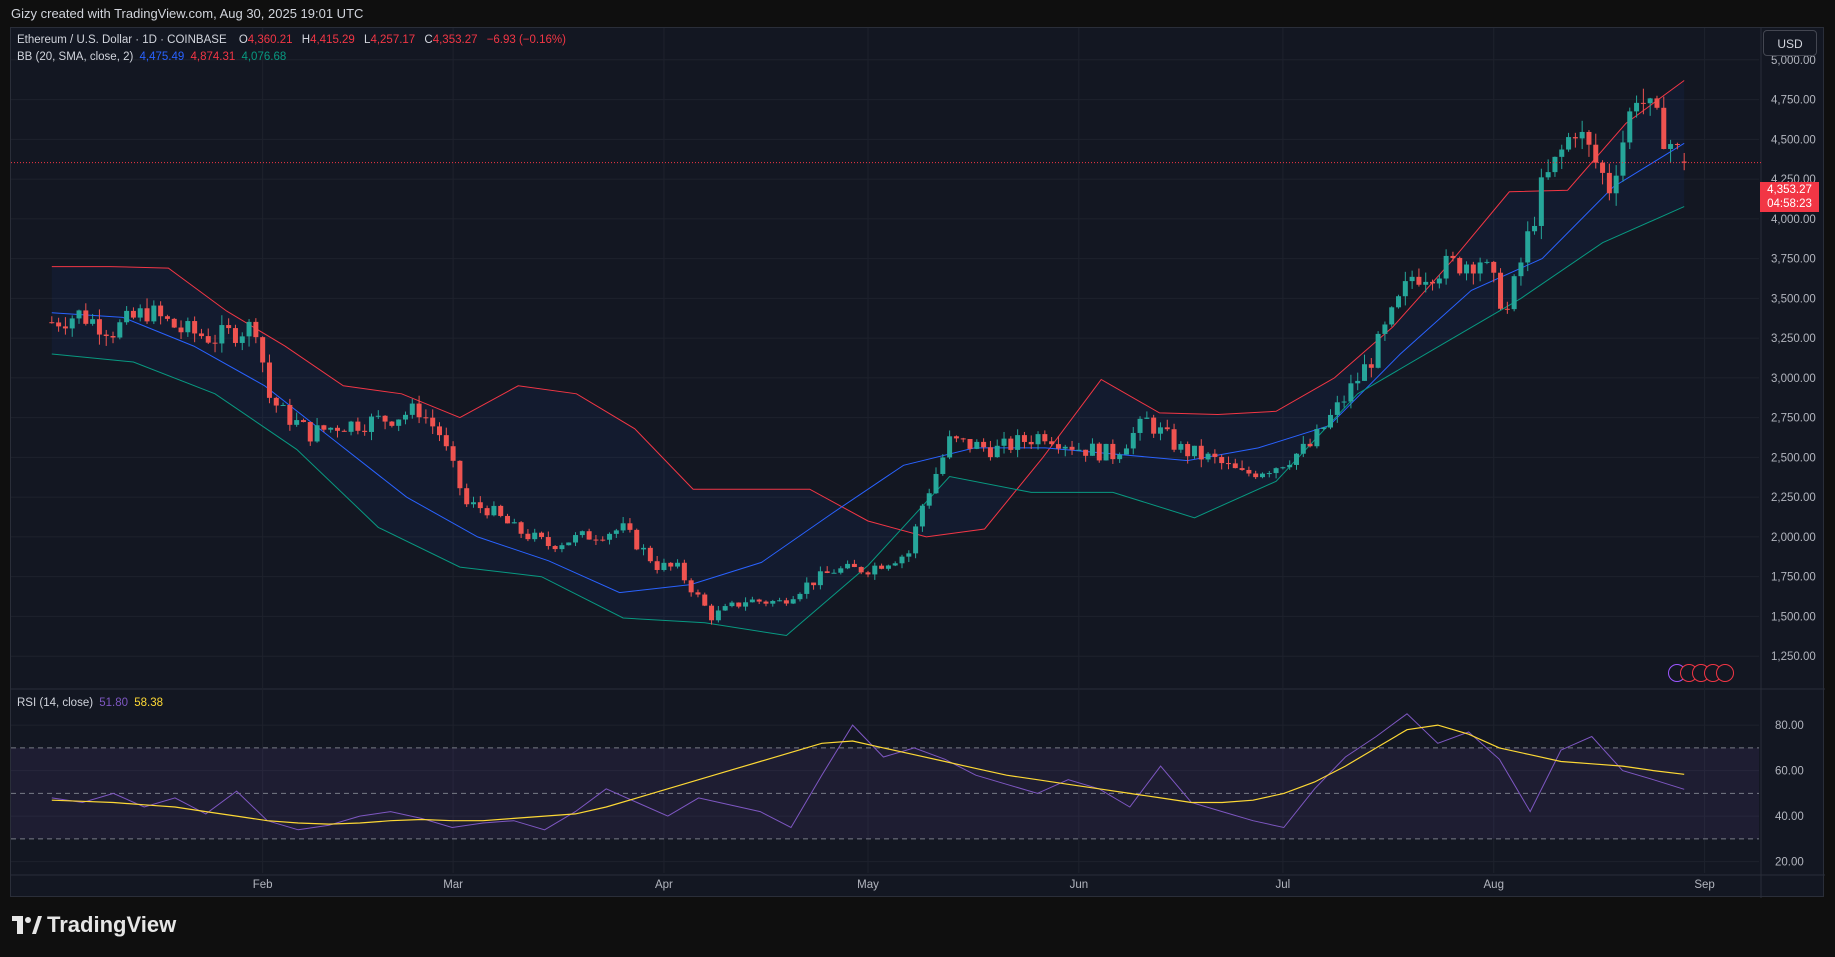 The height and width of the screenshot is (957, 1835). What do you see at coordinates (55, 703) in the screenshot?
I see `rsi-label: RSI (14, close)` at bounding box center [55, 703].